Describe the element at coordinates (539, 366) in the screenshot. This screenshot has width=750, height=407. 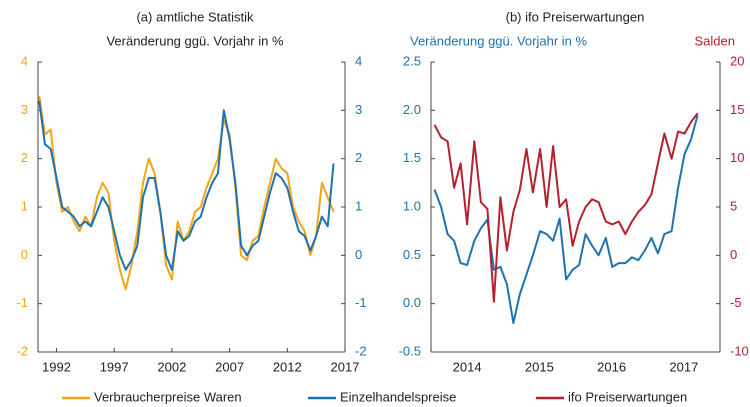
I see `x-tick-label: 2015` at that location.